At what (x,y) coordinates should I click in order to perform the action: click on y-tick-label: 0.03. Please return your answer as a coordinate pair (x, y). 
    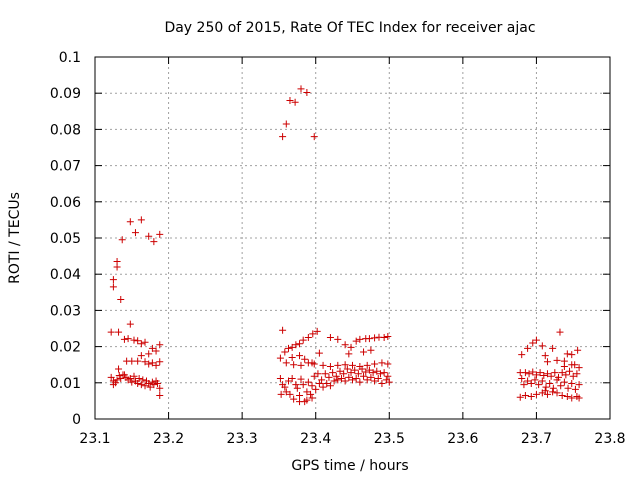
    Looking at the image, I should click on (65, 311).